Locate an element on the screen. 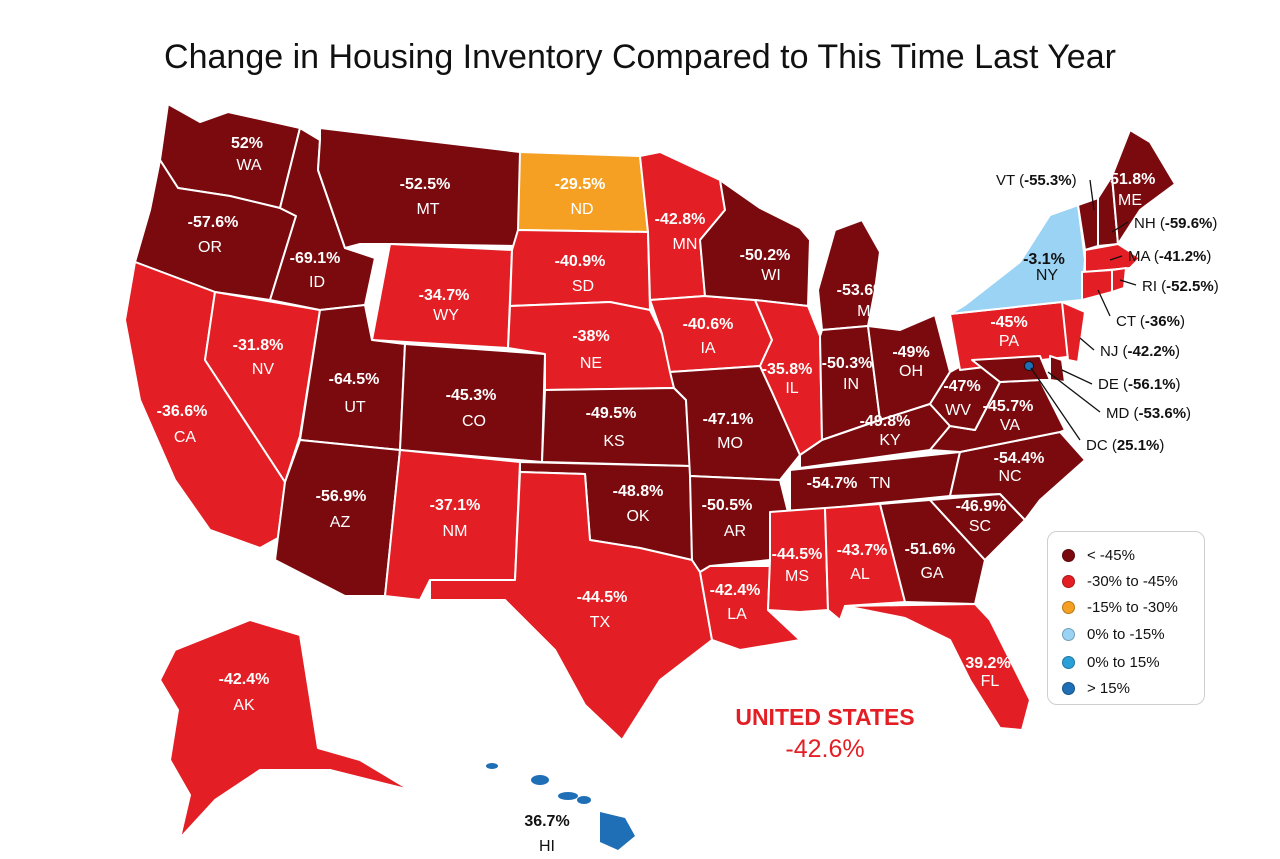  label-abbr-mt: MT is located at coordinates (427, 209).